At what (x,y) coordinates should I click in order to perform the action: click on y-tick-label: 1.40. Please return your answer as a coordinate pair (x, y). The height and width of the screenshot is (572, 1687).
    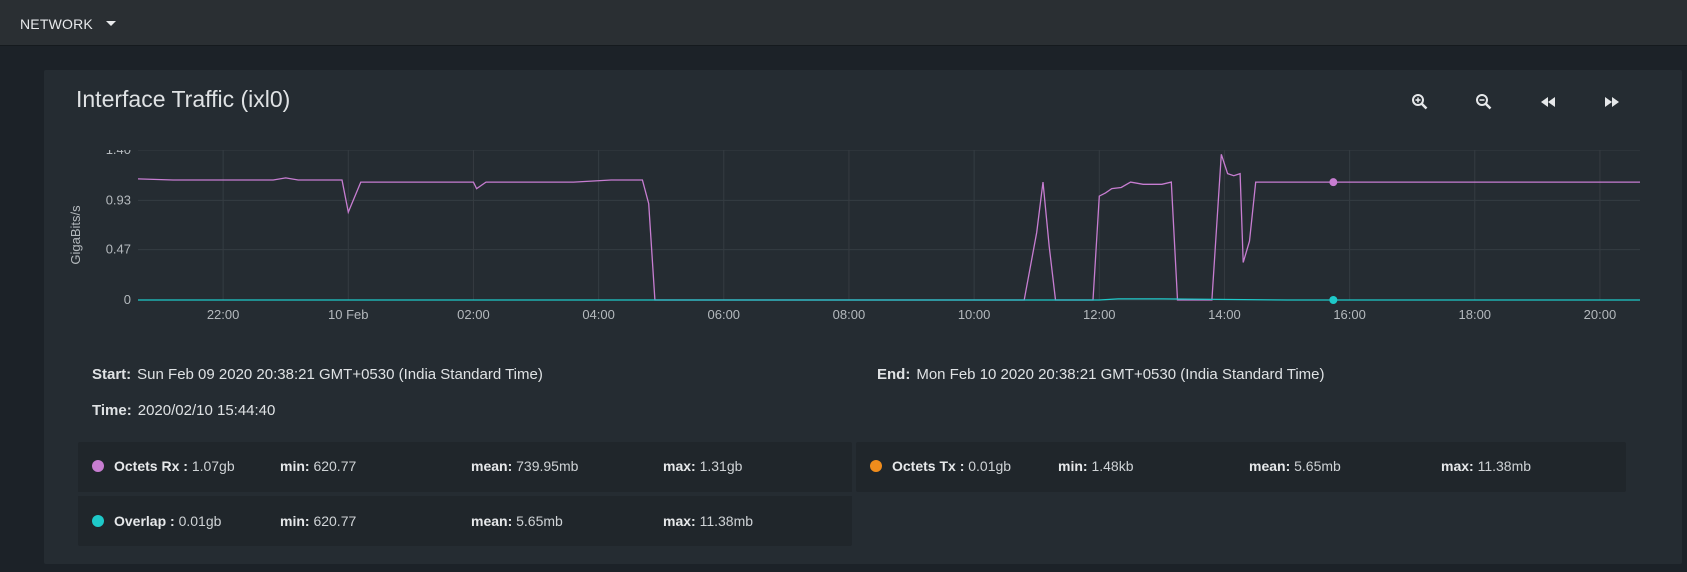
    Looking at the image, I should click on (118, 153).